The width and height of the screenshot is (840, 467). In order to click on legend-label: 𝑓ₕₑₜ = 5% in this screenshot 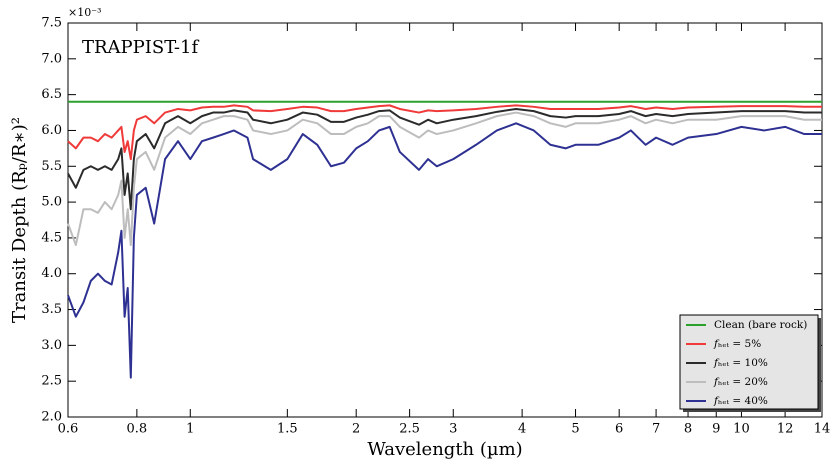, I will do `click(737, 344)`.